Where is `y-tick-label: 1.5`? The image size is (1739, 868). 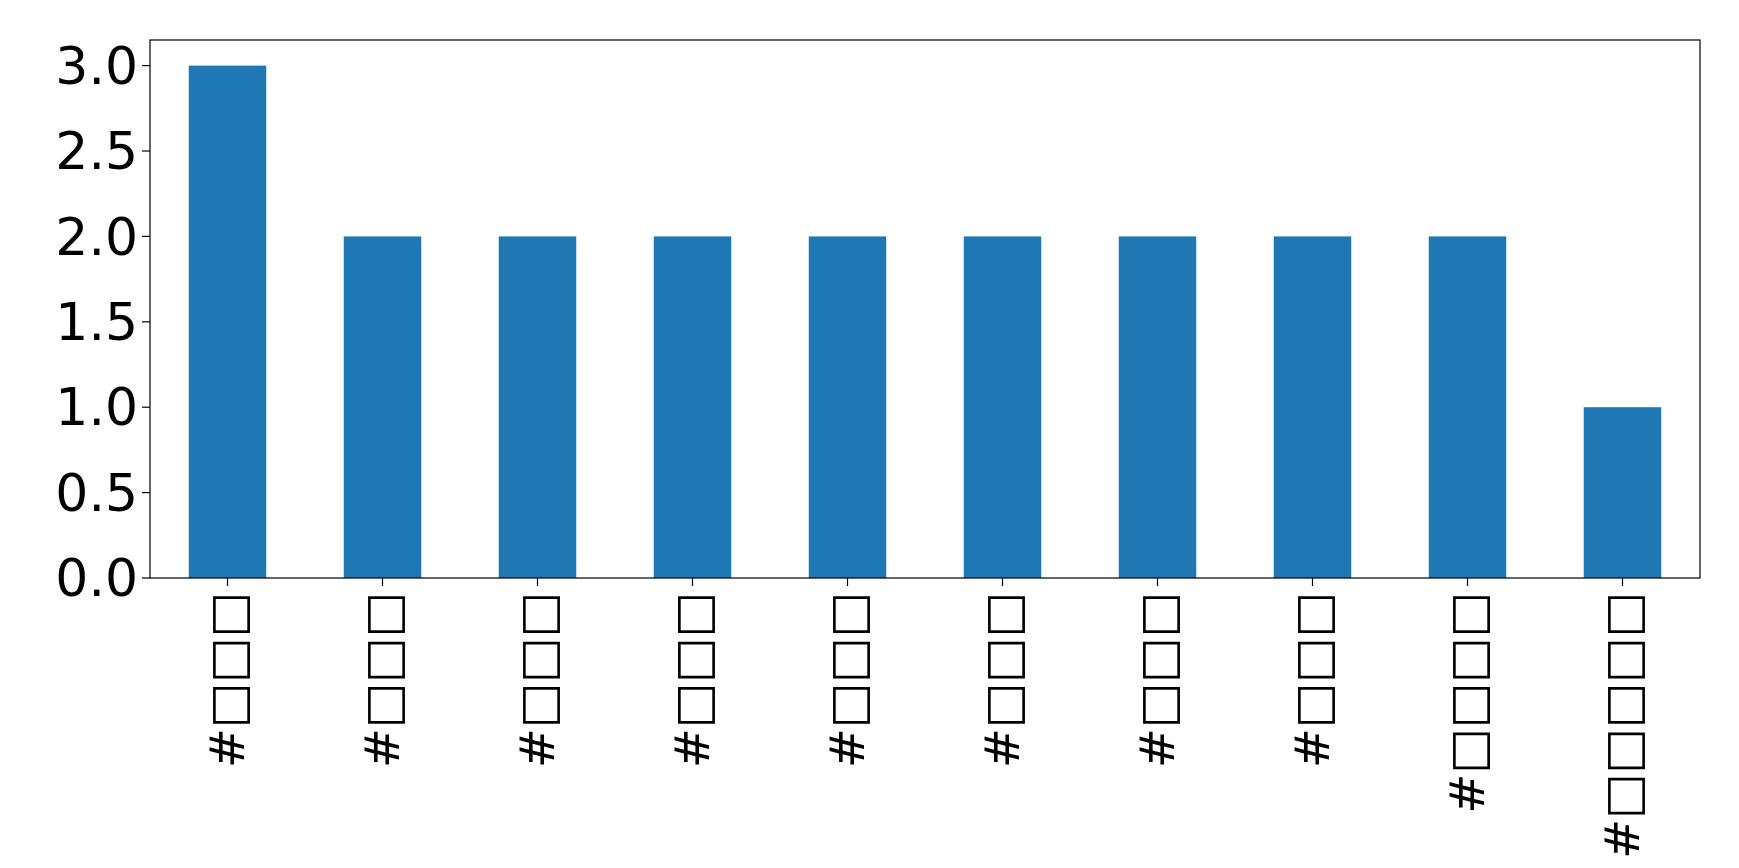
y-tick-label: 1.5 is located at coordinates (96, 322).